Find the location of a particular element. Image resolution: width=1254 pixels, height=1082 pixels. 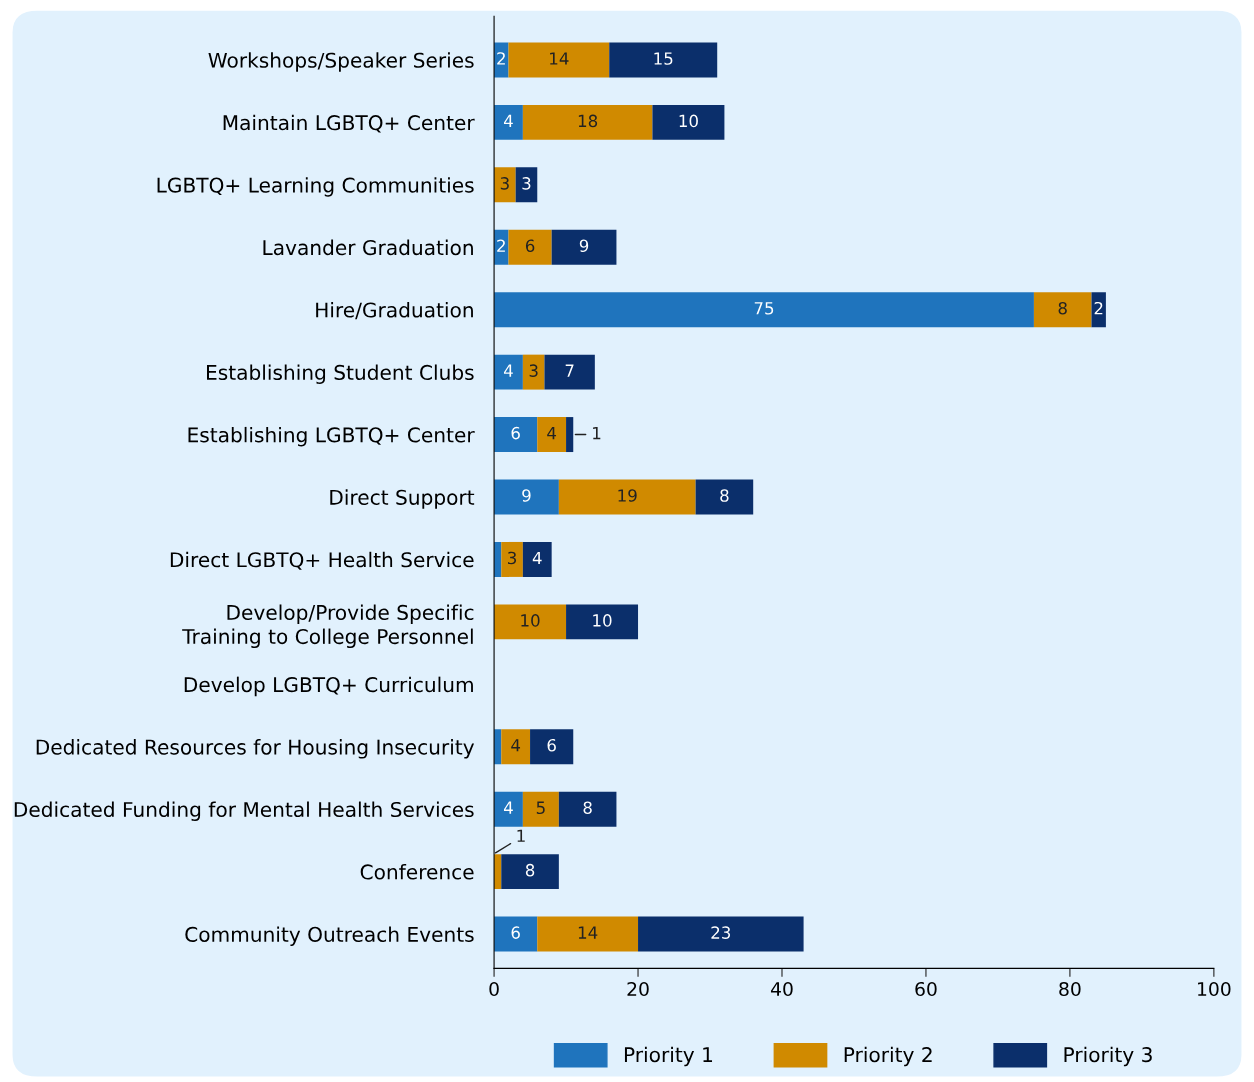

y-tick-label: Dedicated Resources for Housing Insecurity is located at coordinates (255, 749).